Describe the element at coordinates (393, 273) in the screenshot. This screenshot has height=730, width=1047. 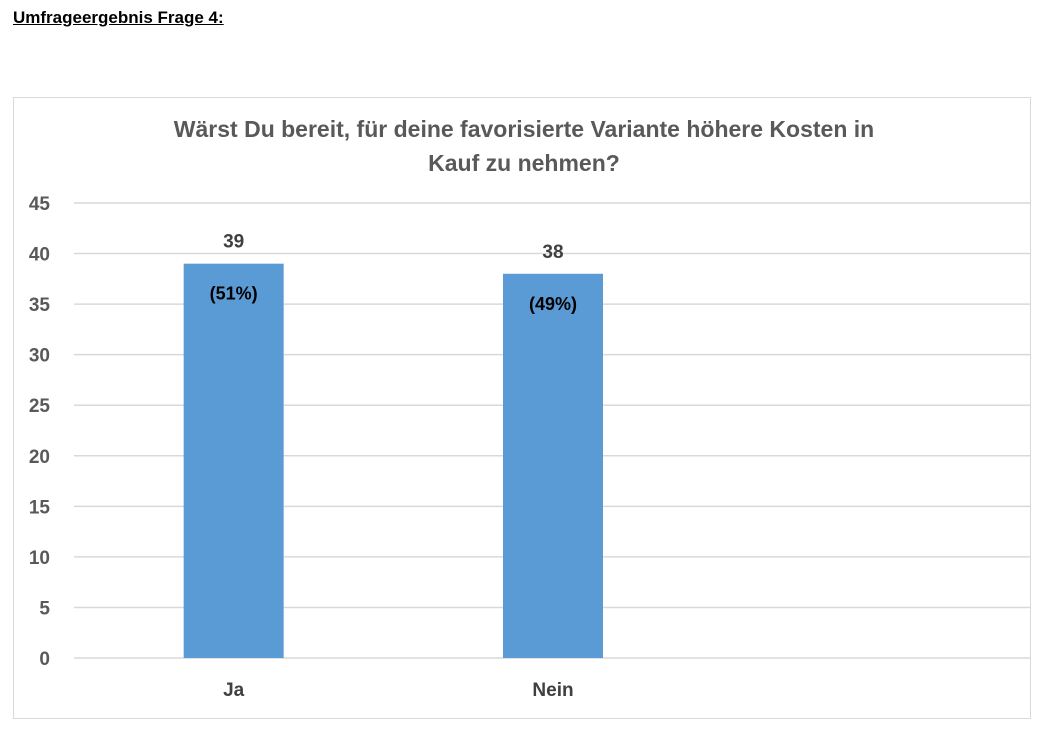
I see `data-labels: 39 (51%) 38 (49%)` at that location.